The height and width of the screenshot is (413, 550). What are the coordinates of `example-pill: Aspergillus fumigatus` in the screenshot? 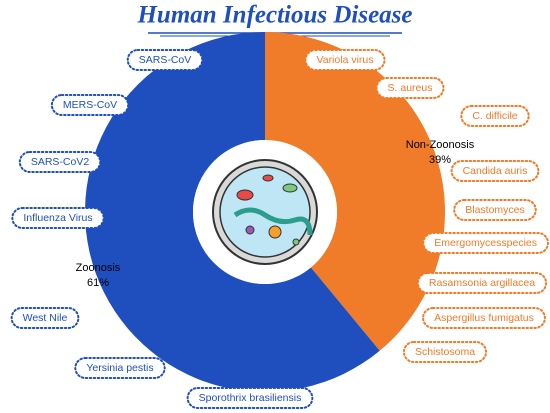 It's located at (484, 318).